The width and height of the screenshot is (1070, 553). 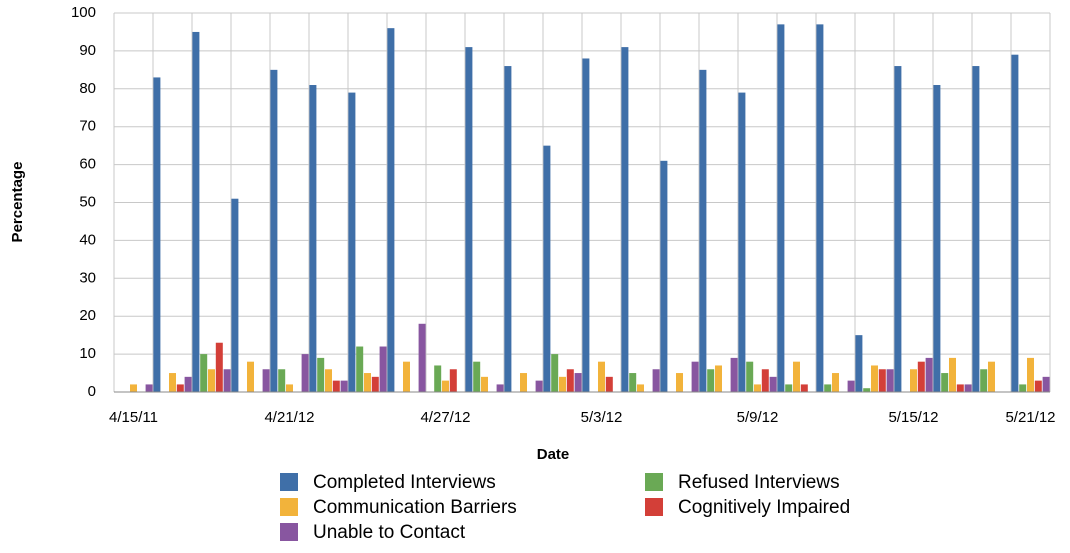 I want to click on y-tick-label: 90, so click(x=87, y=50).